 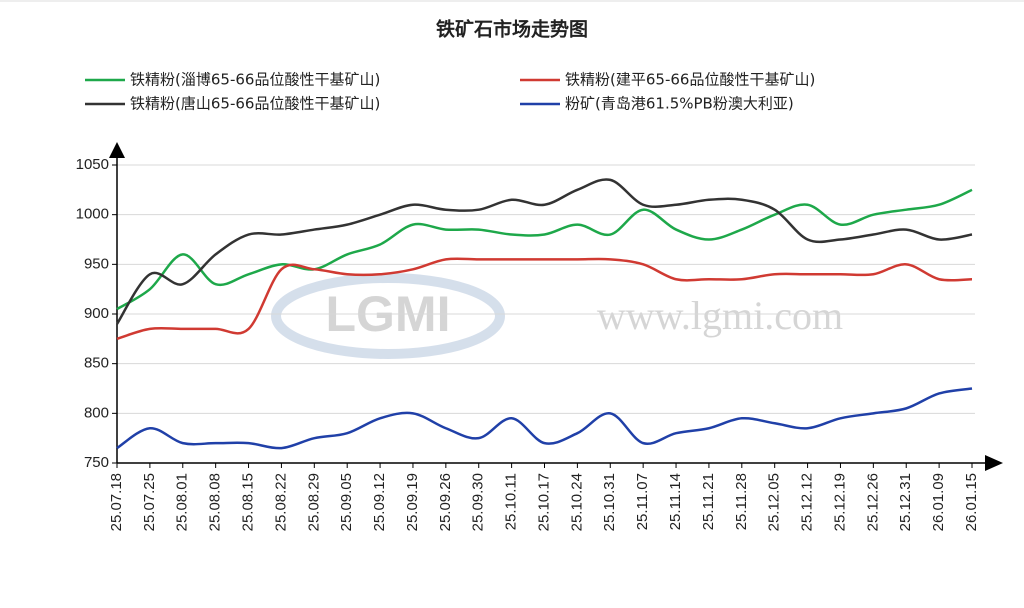 I want to click on watermark-url: www.lgmi.com, so click(x=720, y=315).